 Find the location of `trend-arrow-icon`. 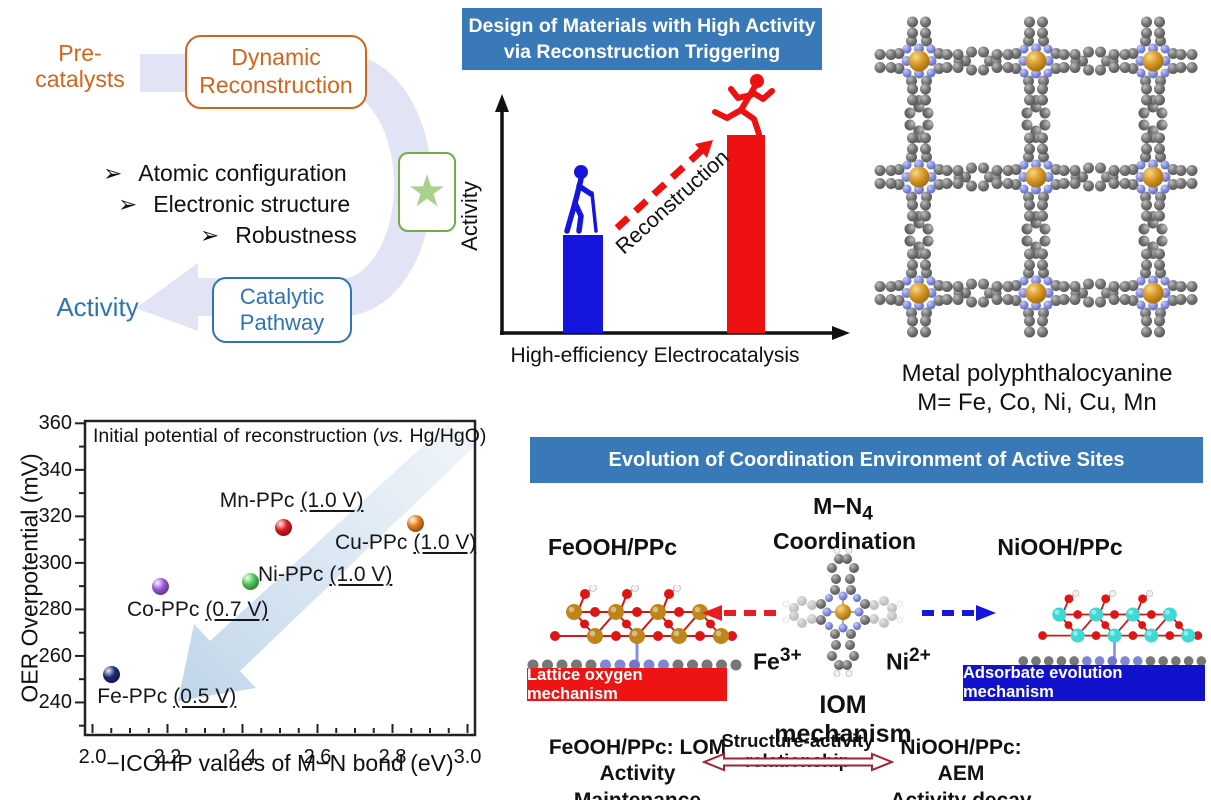

trend-arrow-icon is located at coordinates (326, 562).